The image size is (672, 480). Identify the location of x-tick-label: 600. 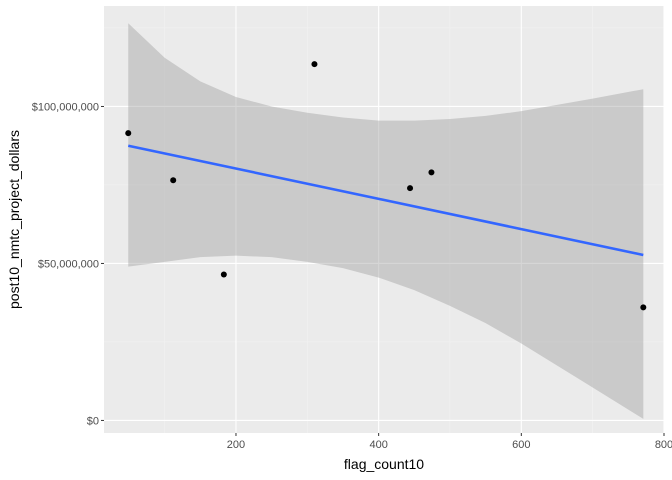
(521, 445).